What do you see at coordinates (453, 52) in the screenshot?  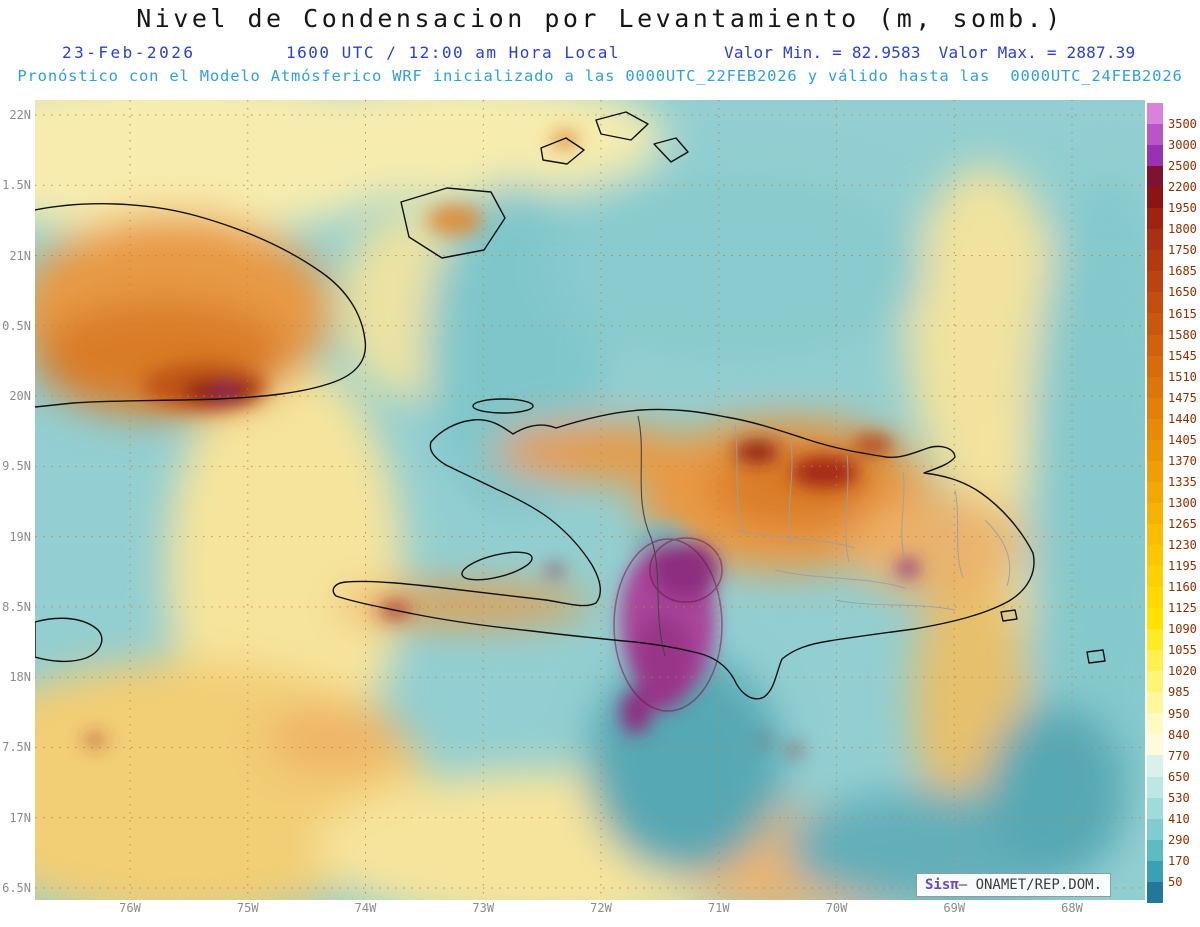 I see `valid-time-label: 1600 UTC / 12:00 am Hora Local` at bounding box center [453, 52].